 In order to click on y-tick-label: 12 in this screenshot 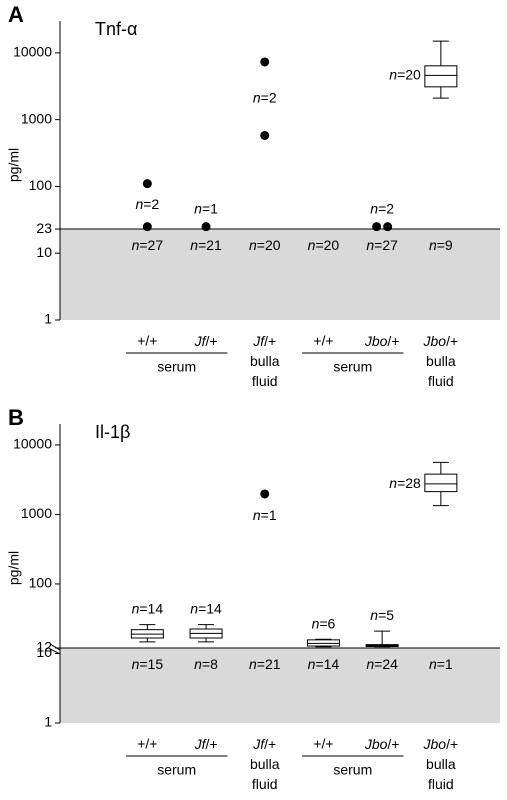, I will do `click(44, 647)`.